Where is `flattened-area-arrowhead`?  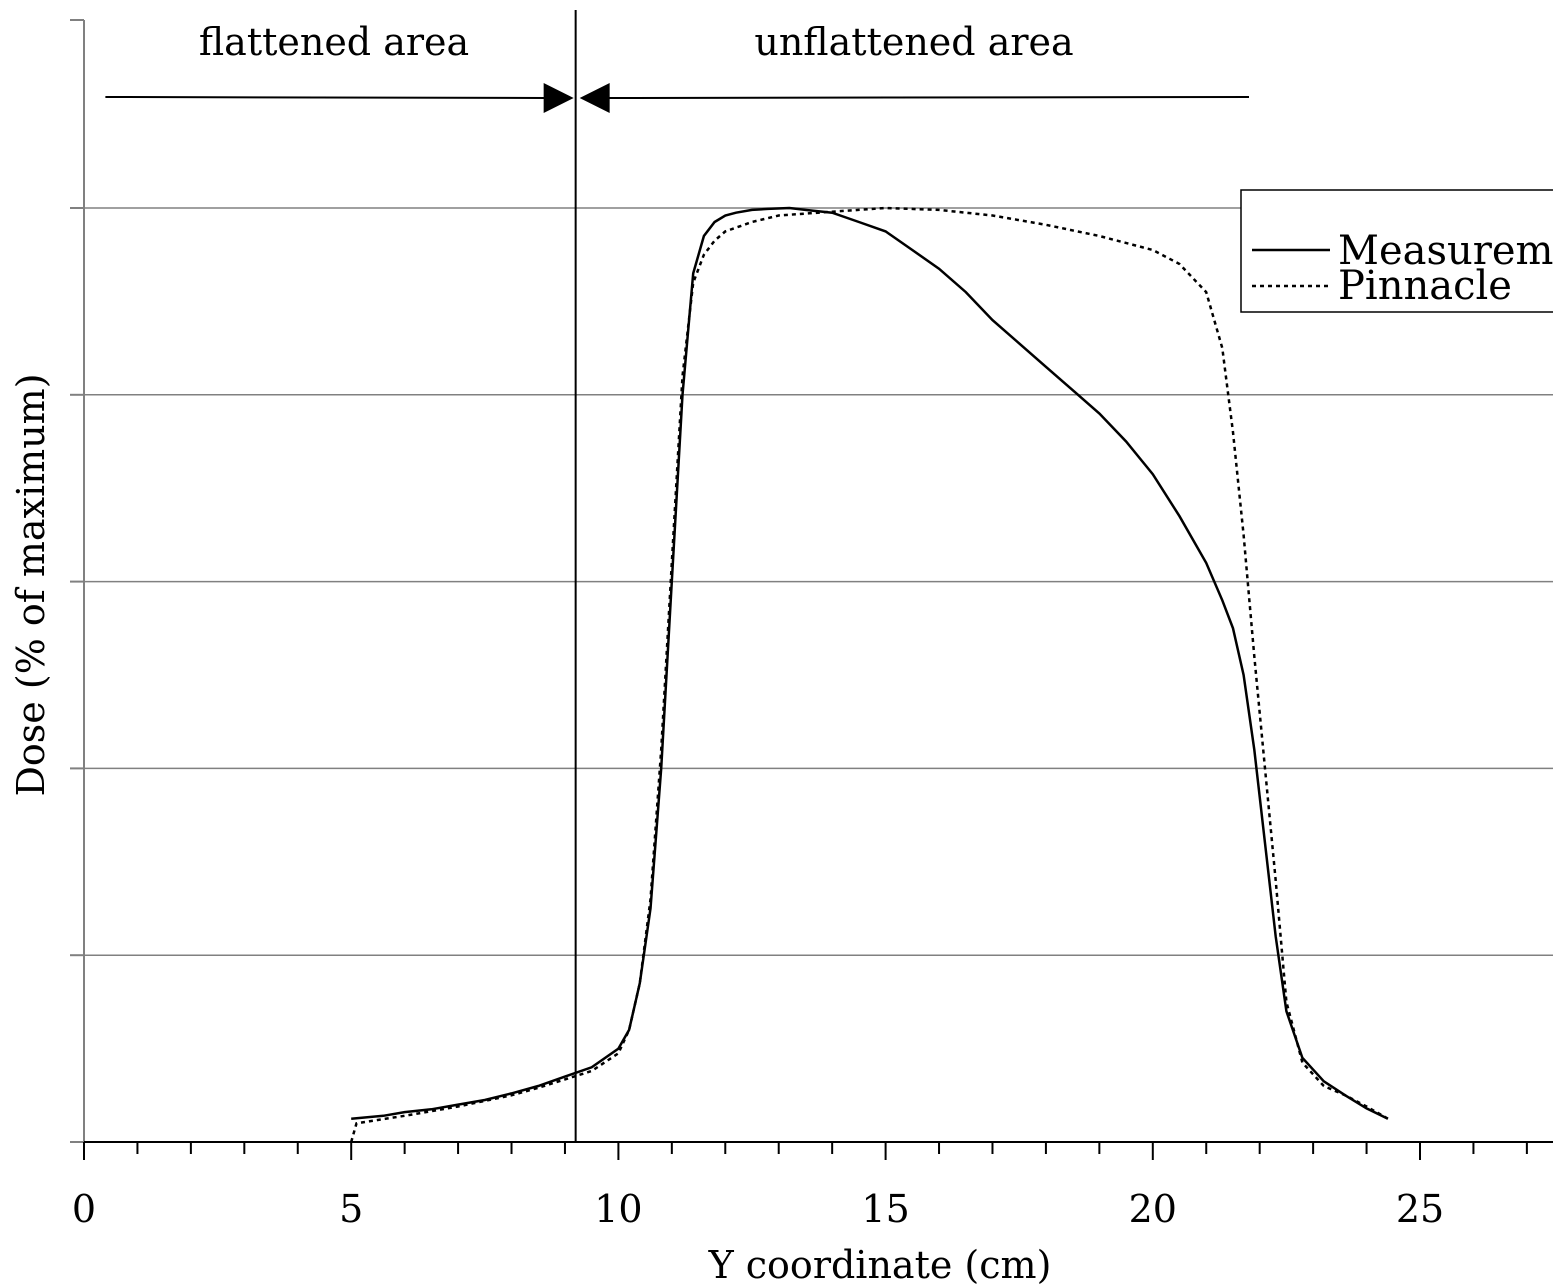
flattened-area-arrowhead is located at coordinates (558, 98).